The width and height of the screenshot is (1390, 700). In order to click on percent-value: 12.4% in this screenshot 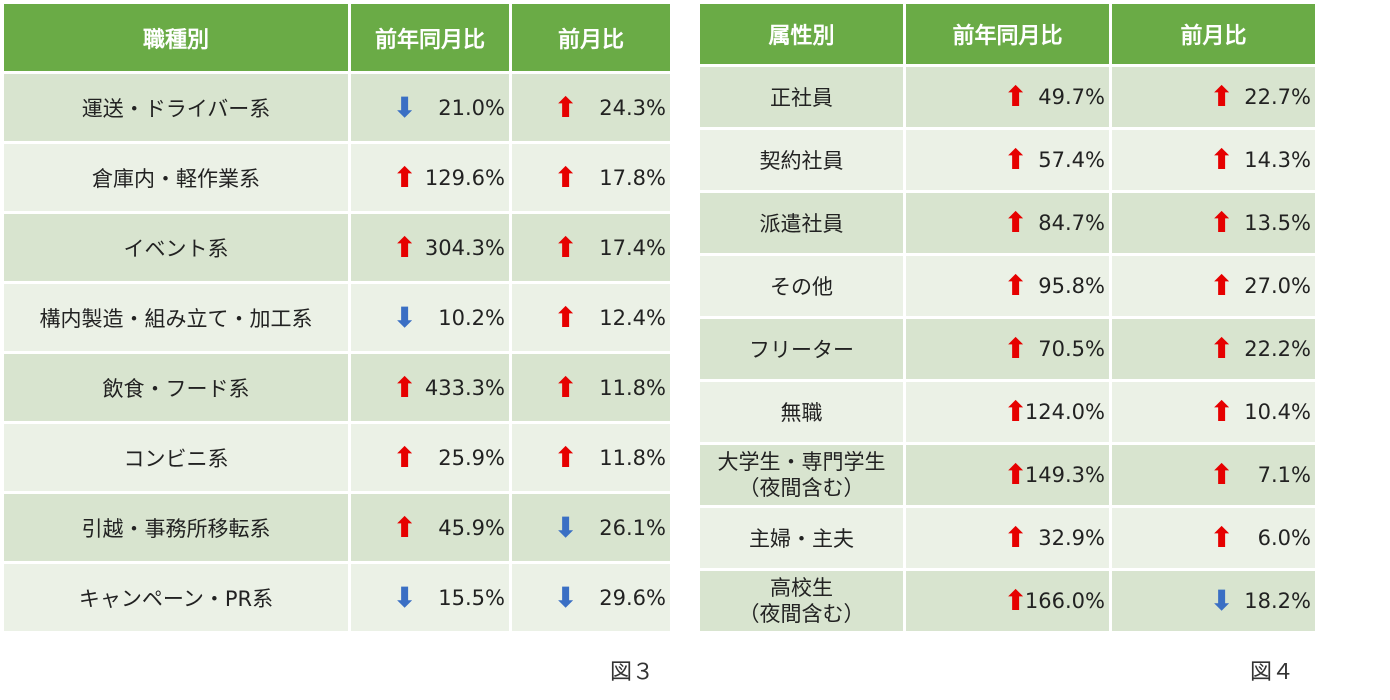, I will do `click(632, 317)`.